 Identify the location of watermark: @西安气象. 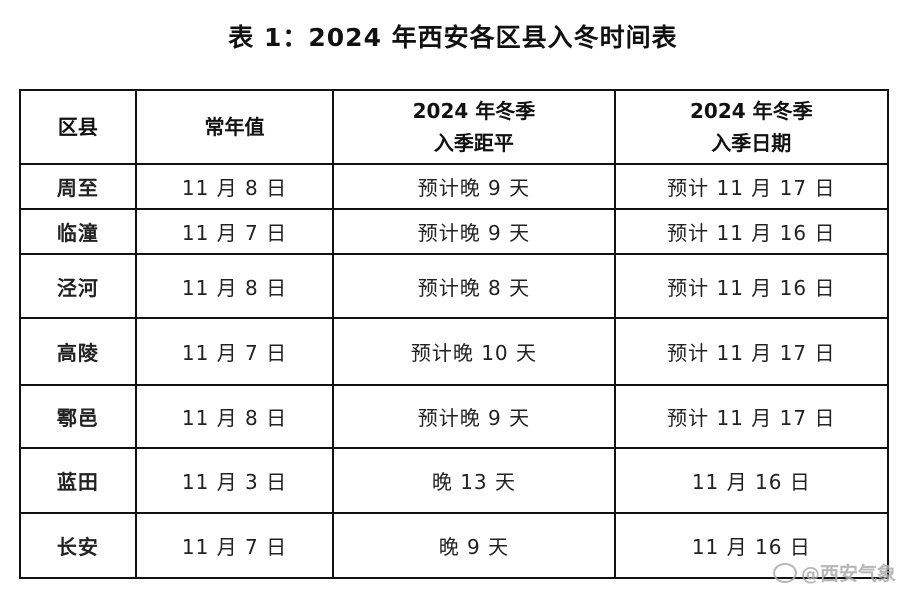
(834, 572).